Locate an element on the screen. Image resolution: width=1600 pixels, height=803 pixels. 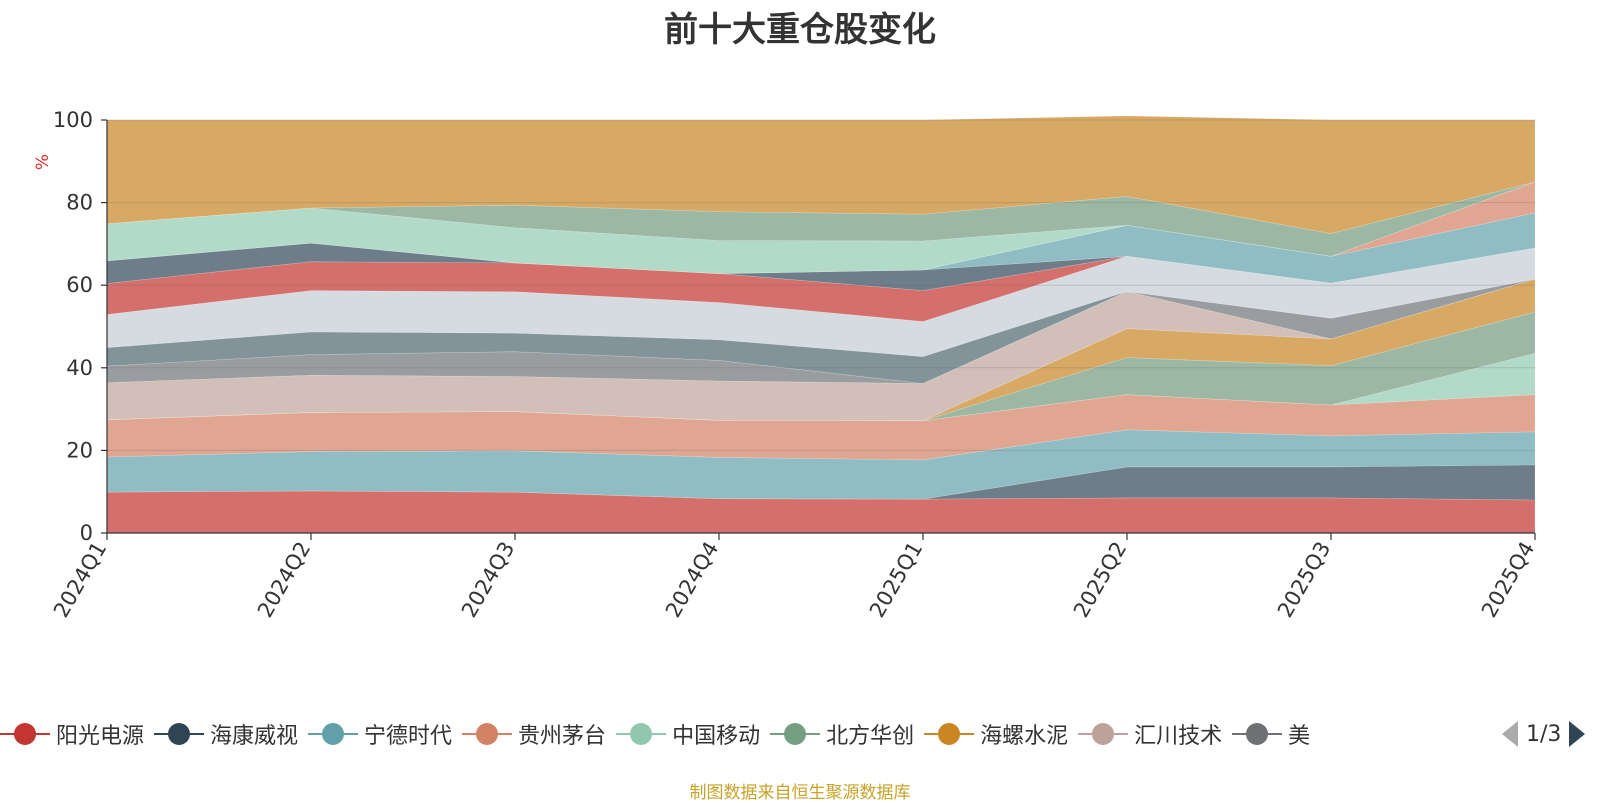
chart-title: 前十大重仓股变化 is located at coordinates (800, 30).